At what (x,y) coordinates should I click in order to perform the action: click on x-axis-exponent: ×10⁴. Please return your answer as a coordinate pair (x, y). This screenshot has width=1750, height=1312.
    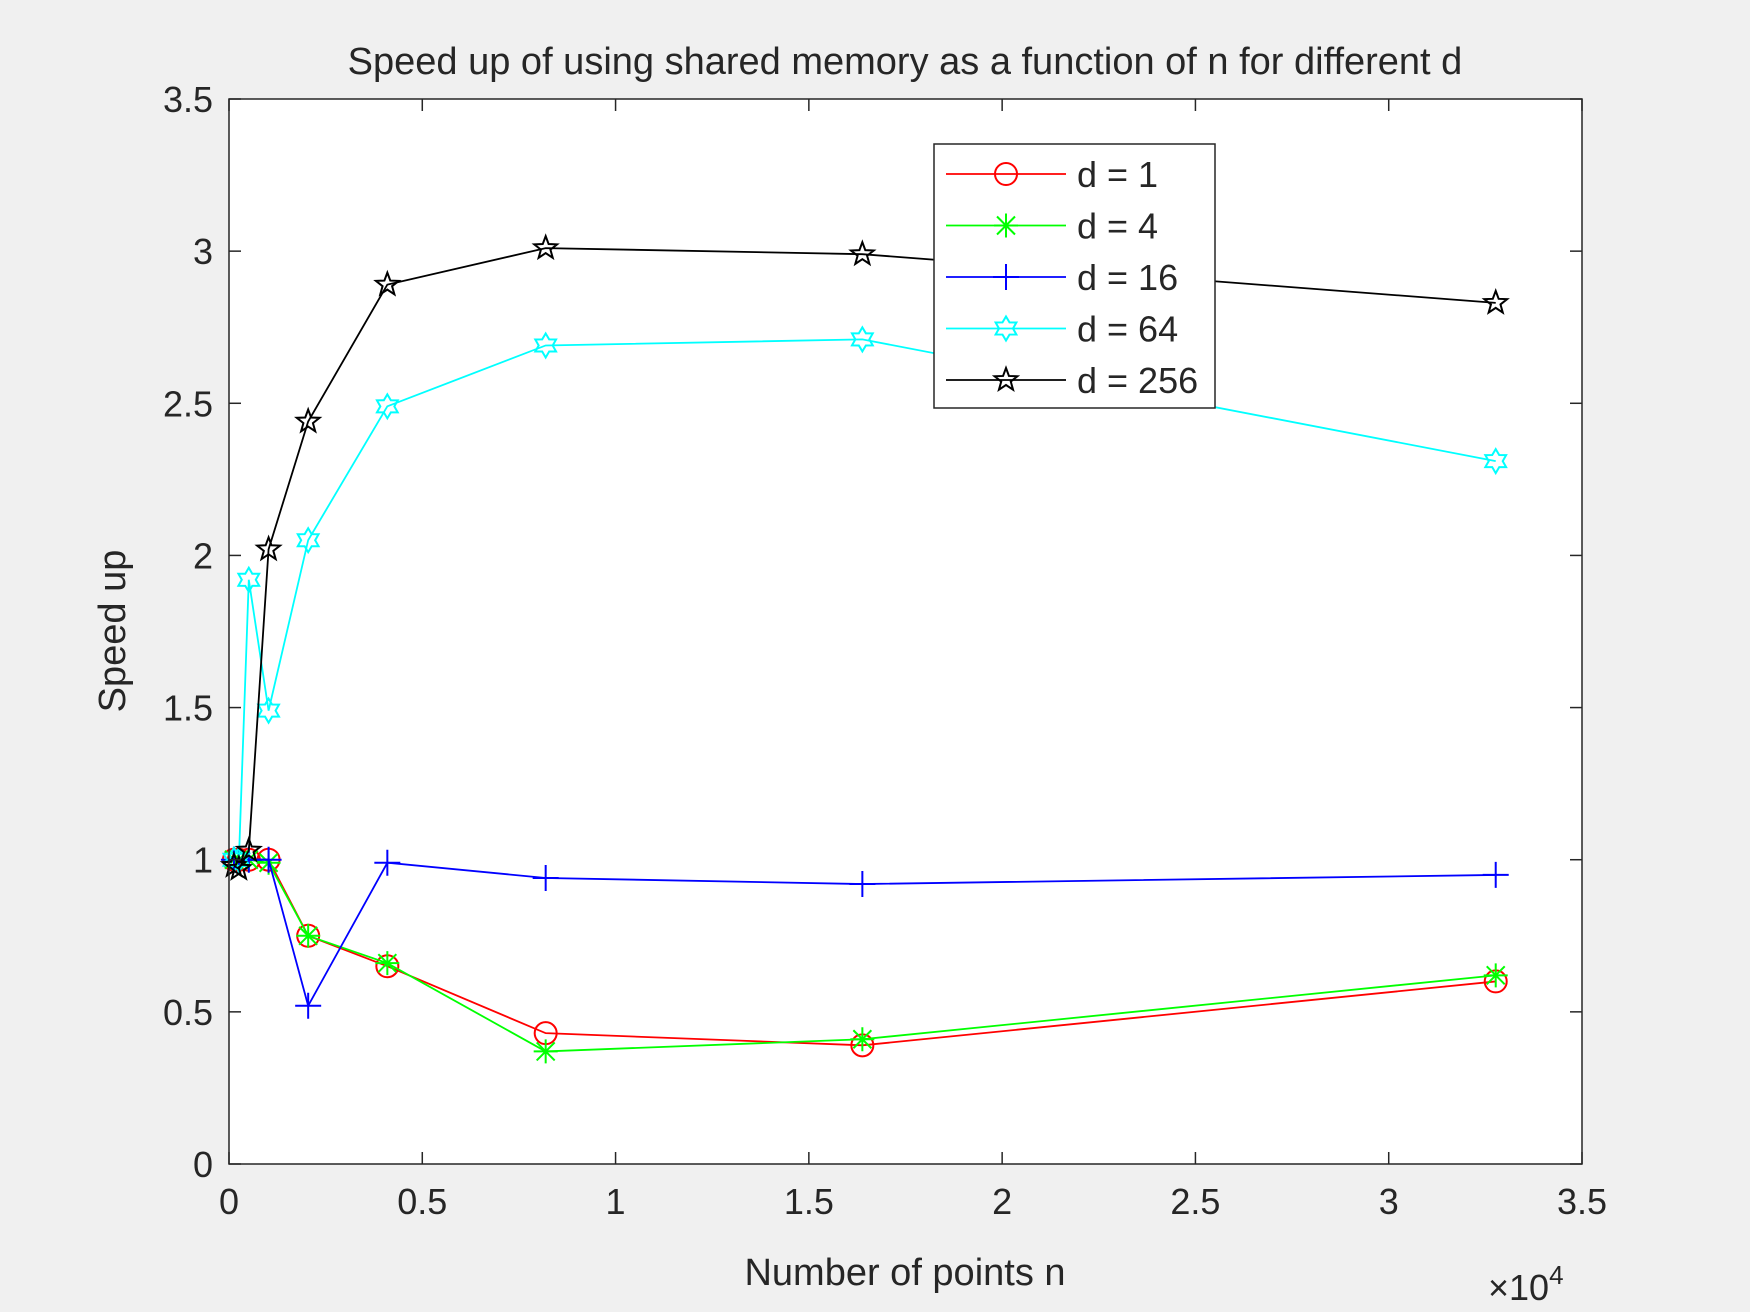
    Looking at the image, I should click on (1526, 1284).